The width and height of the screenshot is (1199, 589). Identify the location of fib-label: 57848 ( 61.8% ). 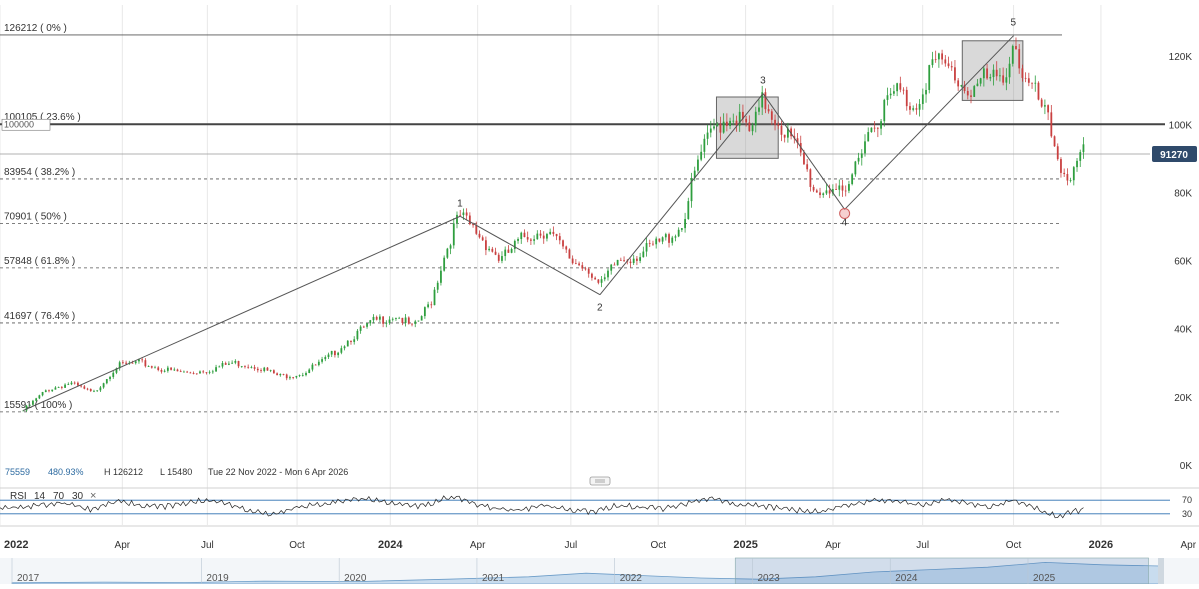
(39, 261).